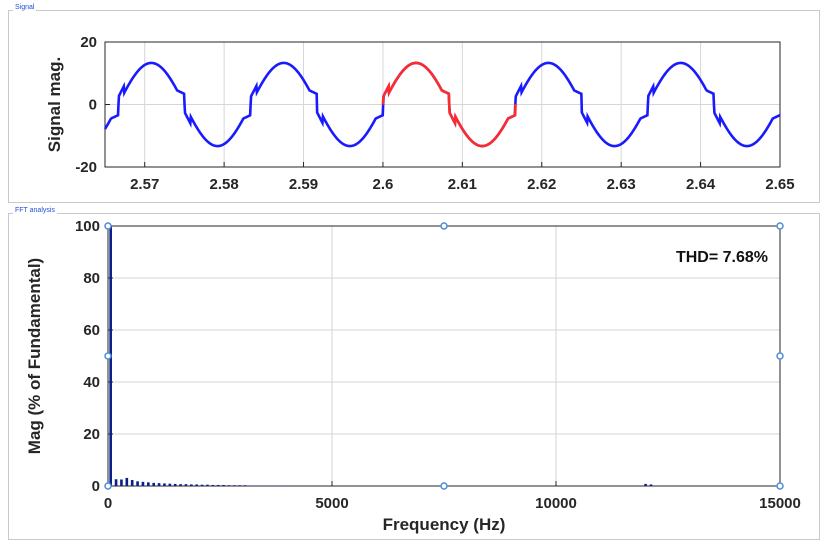 The height and width of the screenshot is (544, 825). I want to click on fft-y-tick-label: 60, so click(91, 330).